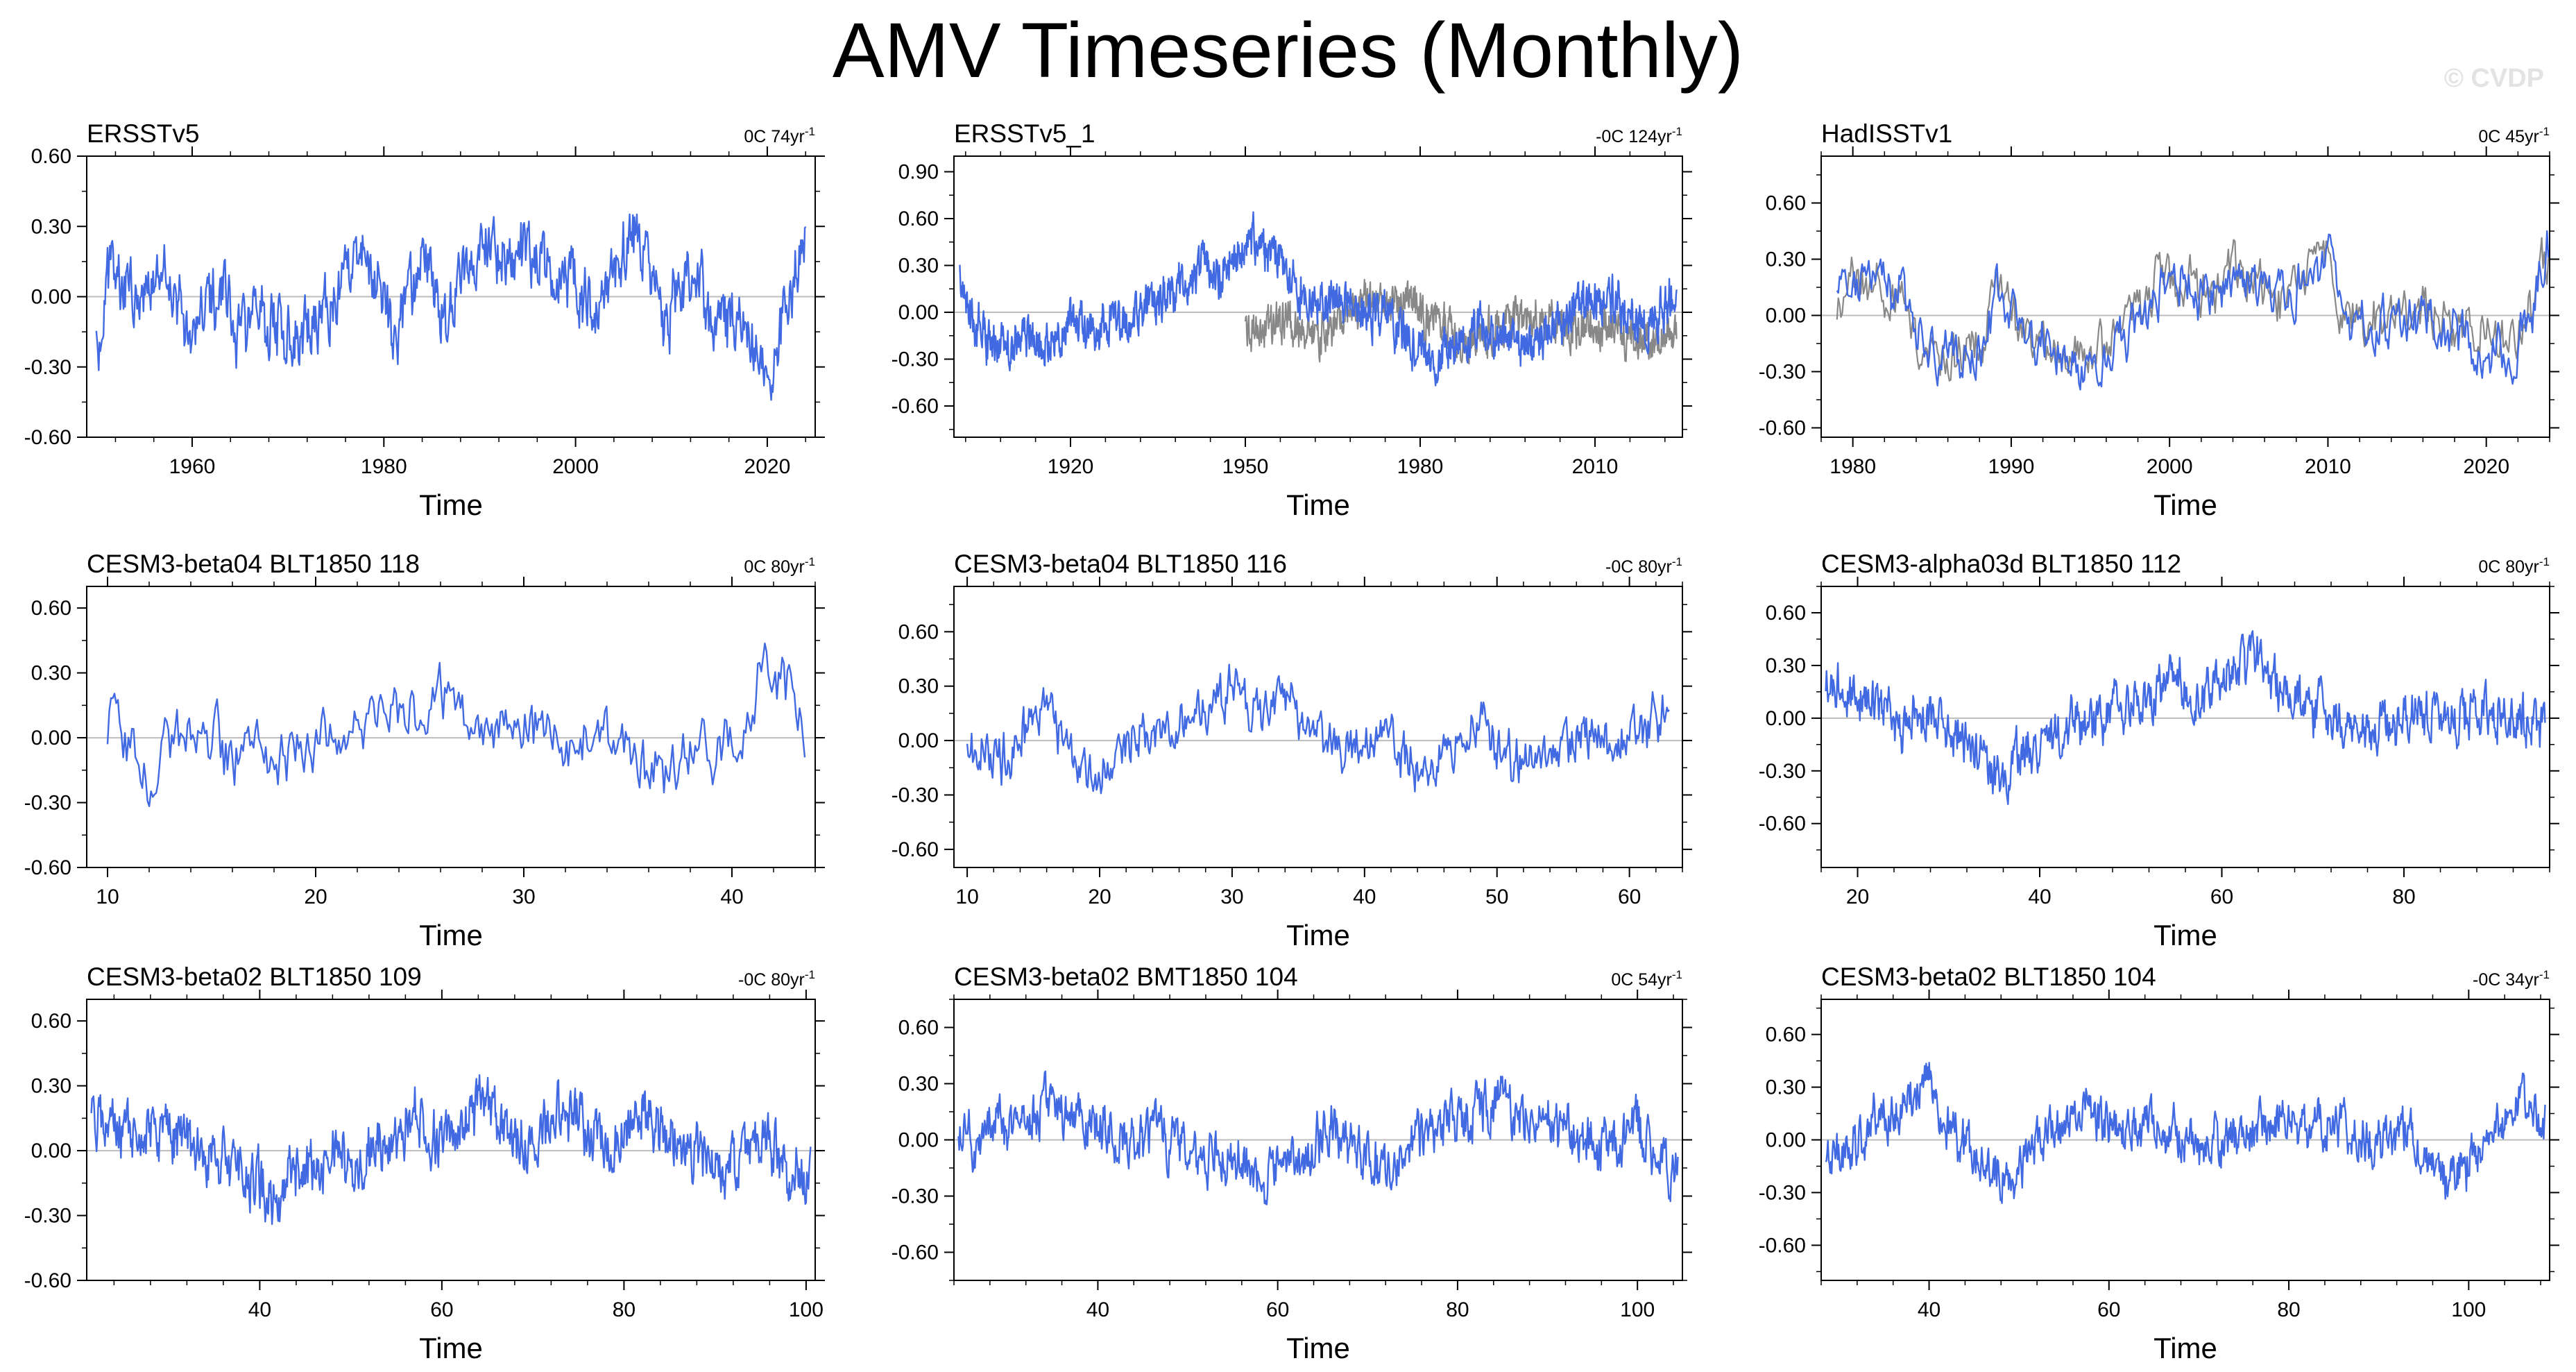  What do you see at coordinates (2011, 466) in the screenshot?
I see `x-tick-label: 1990` at bounding box center [2011, 466].